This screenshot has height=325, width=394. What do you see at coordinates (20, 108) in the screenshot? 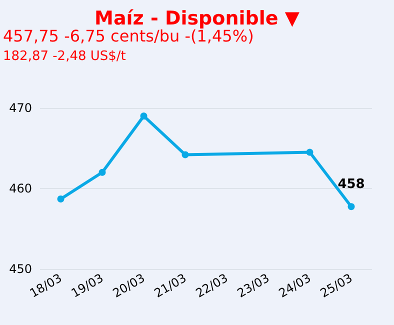
I see `y-tick-label: 470` at bounding box center [20, 108].